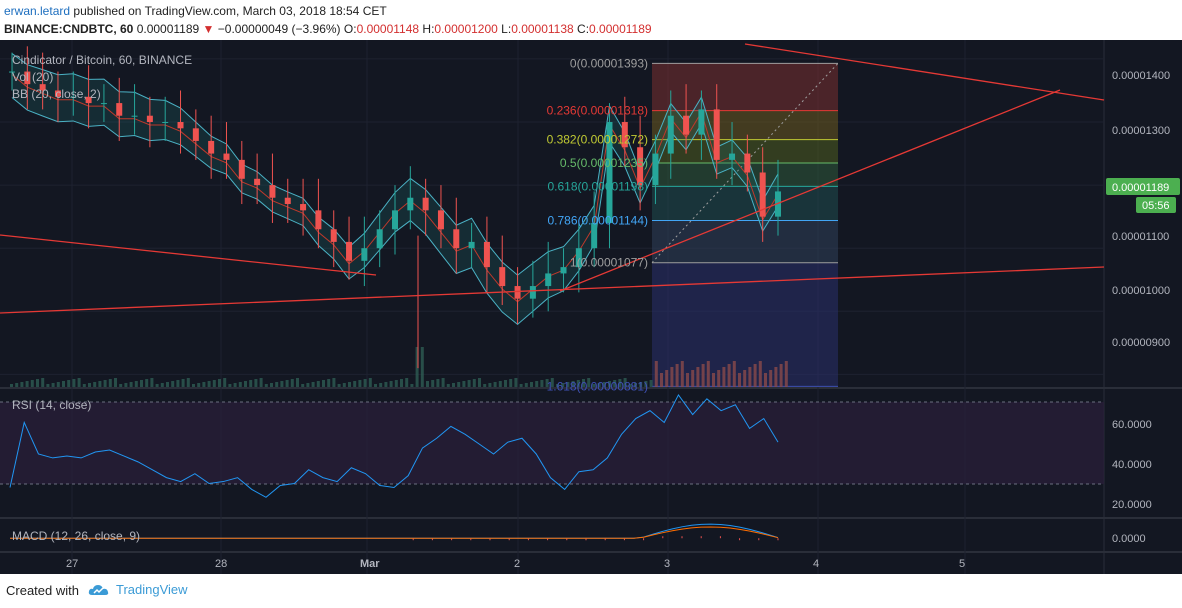 The height and width of the screenshot is (608, 1182). I want to click on macd-pane-background, so click(552, 535).